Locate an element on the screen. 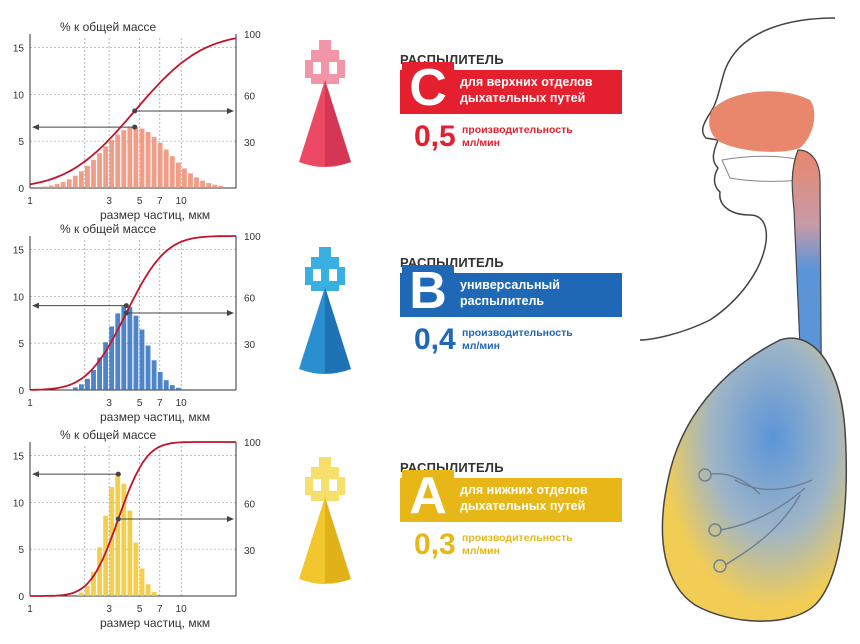 The height and width of the screenshot is (644, 860). chart-plot-c: 0 5 10 15 30 60 100 1 3 5 7 10 is located at coordinates (137, 118).